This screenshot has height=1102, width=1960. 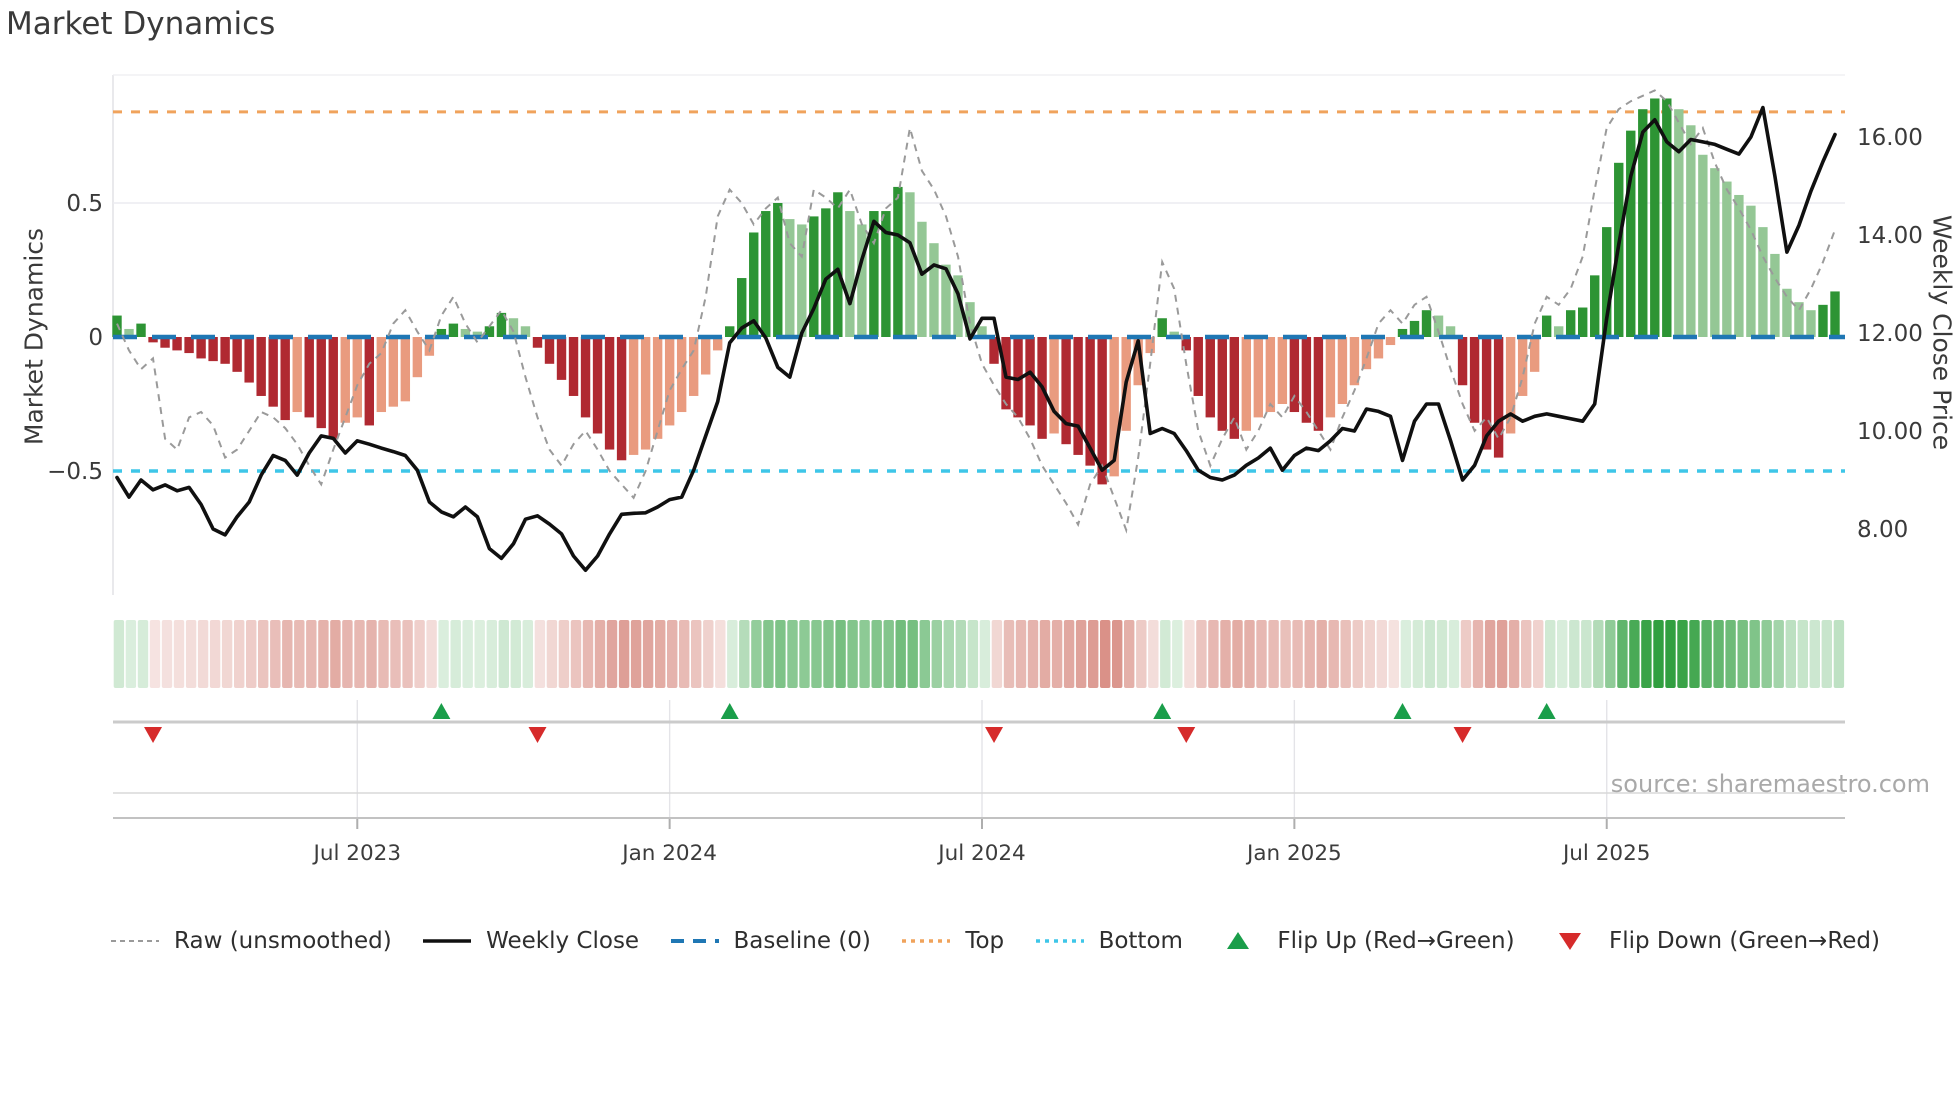 I want to click on x-tick-label: Jul 2025, so click(x=1606, y=853).